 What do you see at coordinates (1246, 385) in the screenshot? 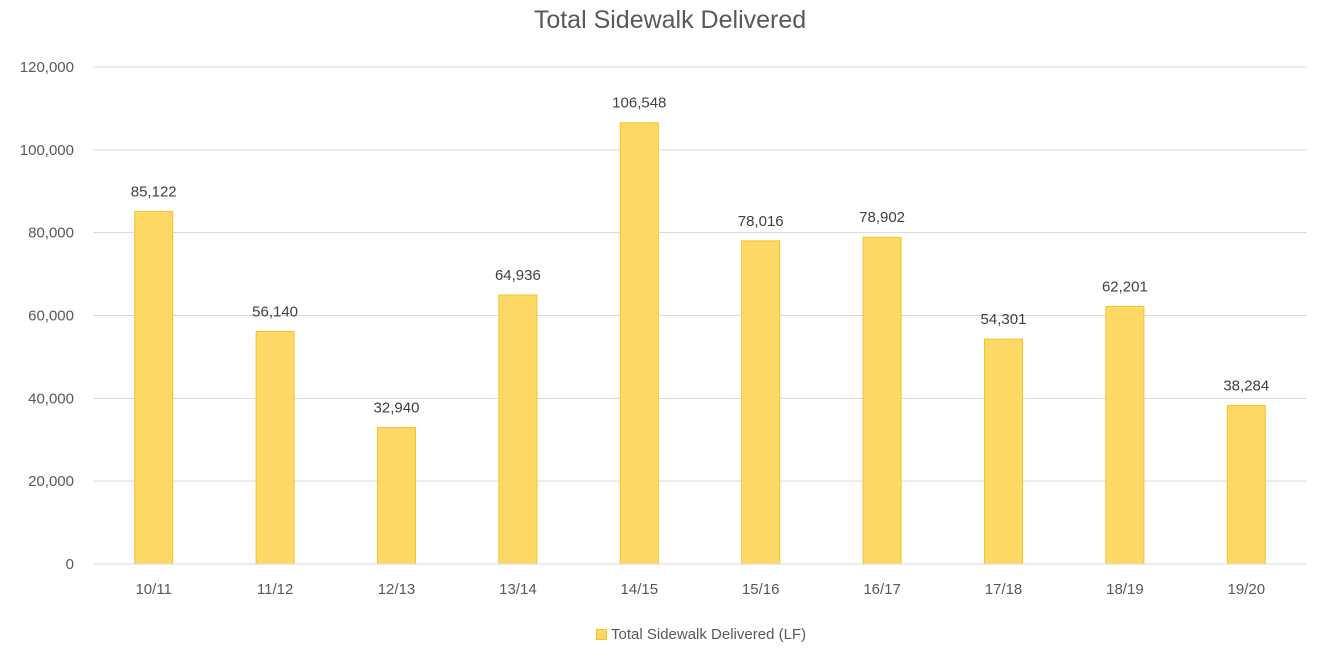
I see `data-label: 38,284` at bounding box center [1246, 385].